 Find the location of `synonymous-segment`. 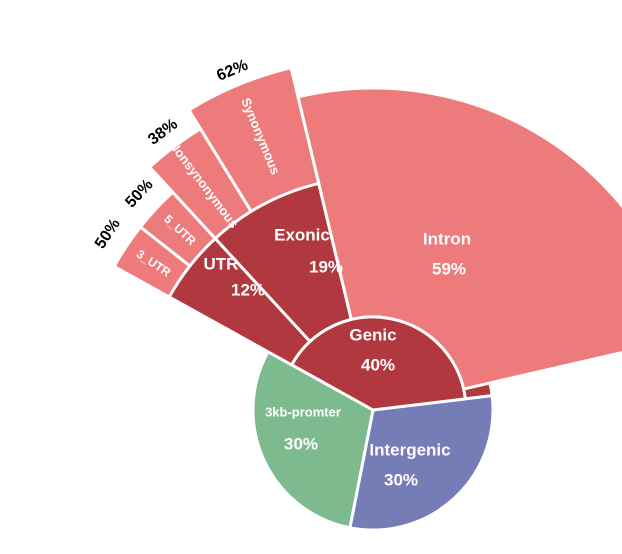

synonymous-segment is located at coordinates (254, 139).